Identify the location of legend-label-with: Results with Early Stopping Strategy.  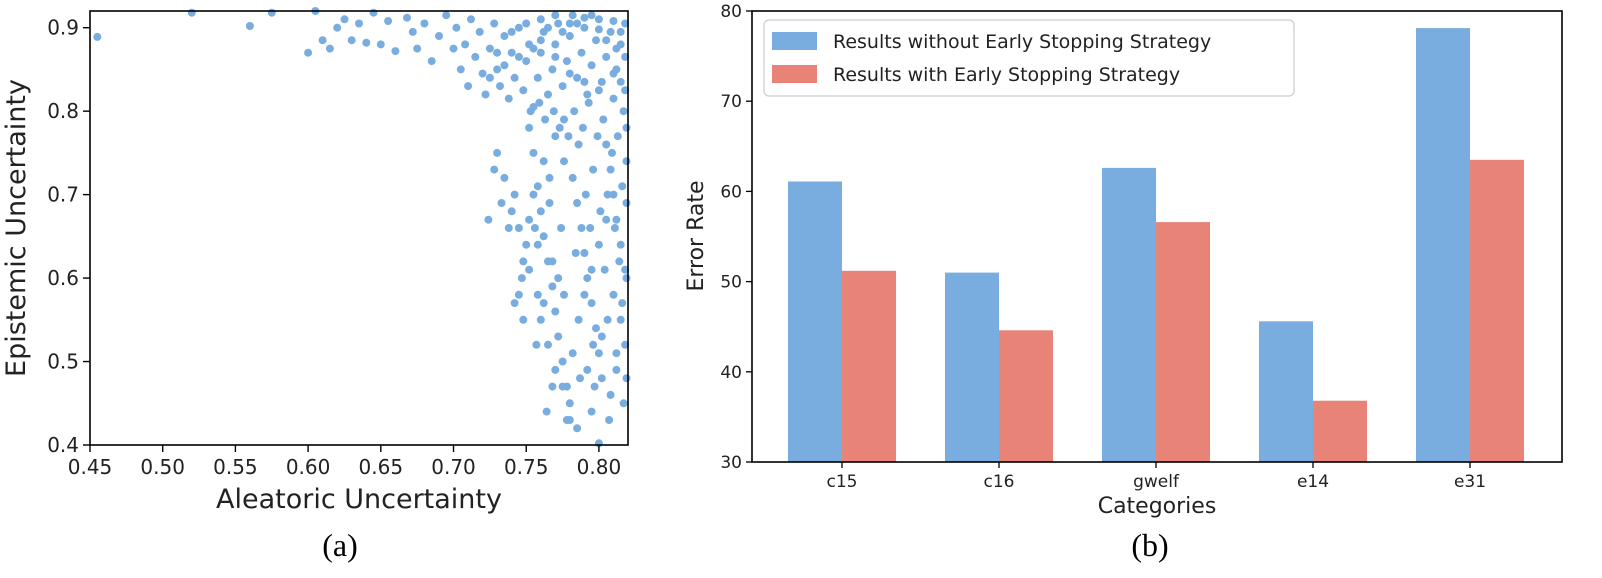
(1006, 75).